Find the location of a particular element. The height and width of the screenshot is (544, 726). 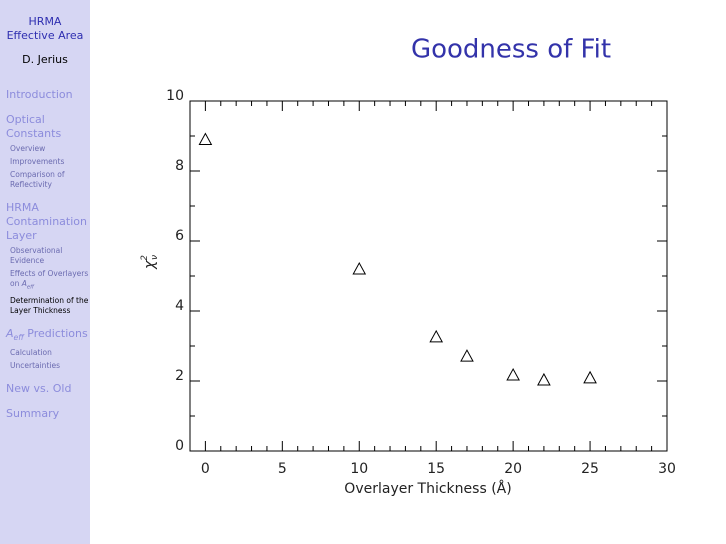

nav-section: Summary is located at coordinates (48, 414).